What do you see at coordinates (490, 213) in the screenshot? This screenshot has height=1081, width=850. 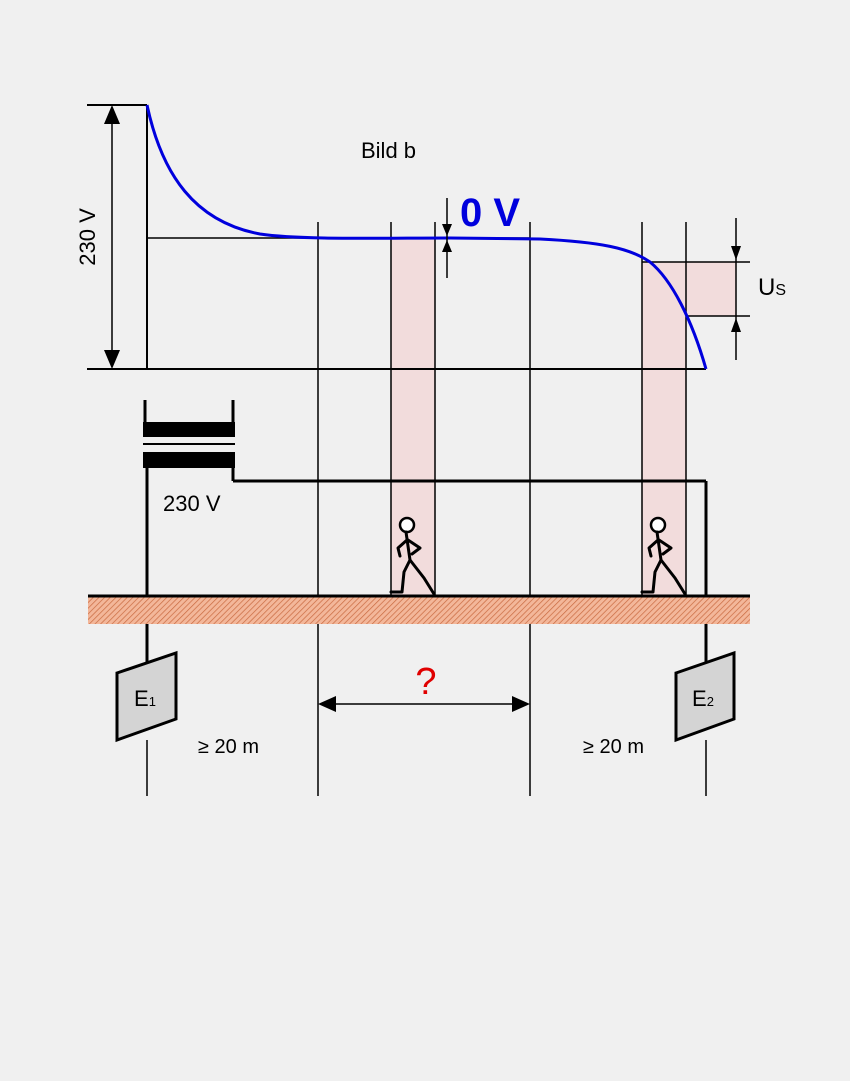 I see `zero-voltage-label: 0 V` at bounding box center [490, 213].